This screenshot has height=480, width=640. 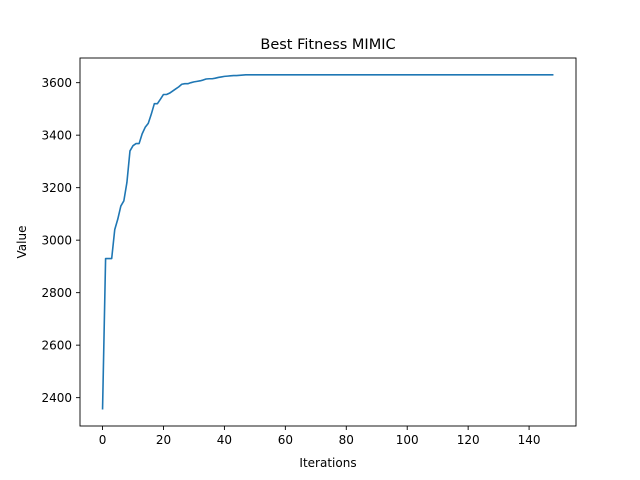 What do you see at coordinates (346, 440) in the screenshot?
I see `x-tick-label: 80` at bounding box center [346, 440].